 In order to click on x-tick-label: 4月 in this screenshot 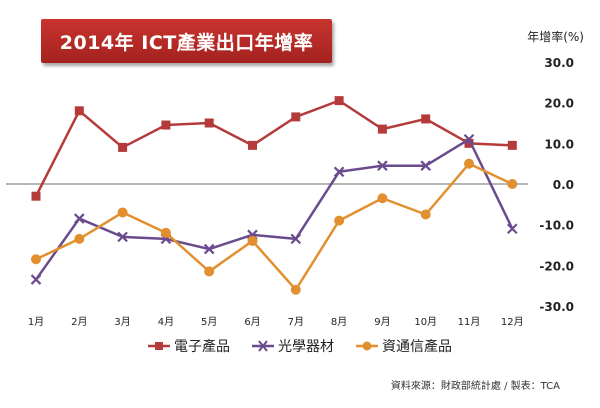, I will do `click(166, 322)`.